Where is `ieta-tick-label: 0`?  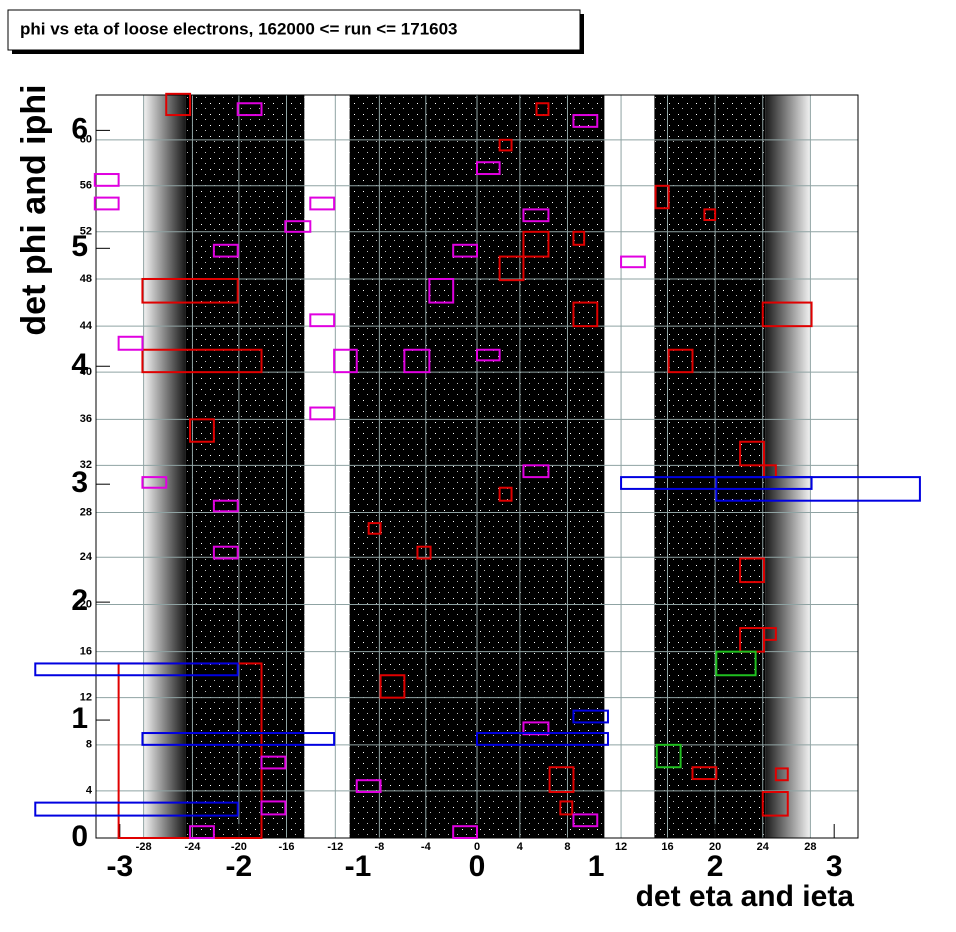
ieta-tick-label: 0 is located at coordinates (477, 847).